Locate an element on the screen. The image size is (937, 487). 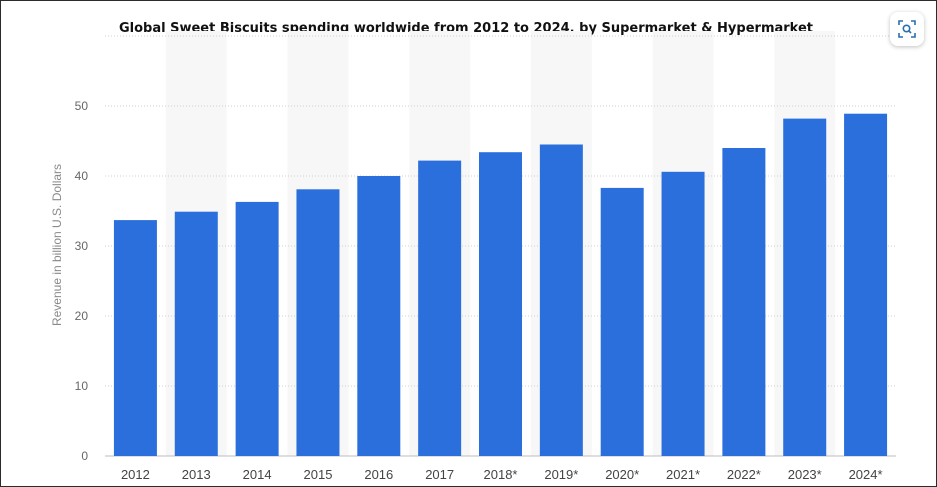
x-tick-label: 2019* is located at coordinates (561, 474).